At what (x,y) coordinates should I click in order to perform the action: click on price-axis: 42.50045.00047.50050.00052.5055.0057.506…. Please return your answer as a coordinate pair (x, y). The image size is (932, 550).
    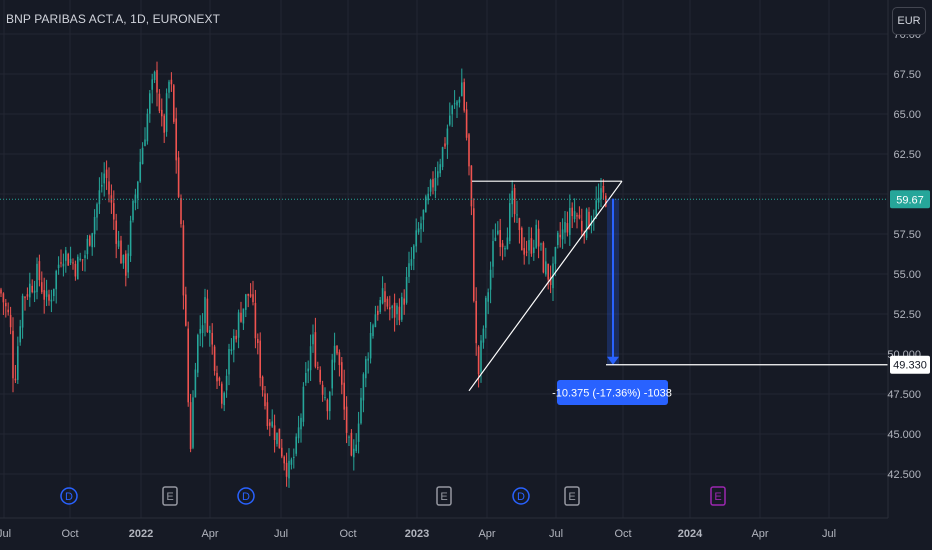
    Looking at the image, I should click on (908, 259).